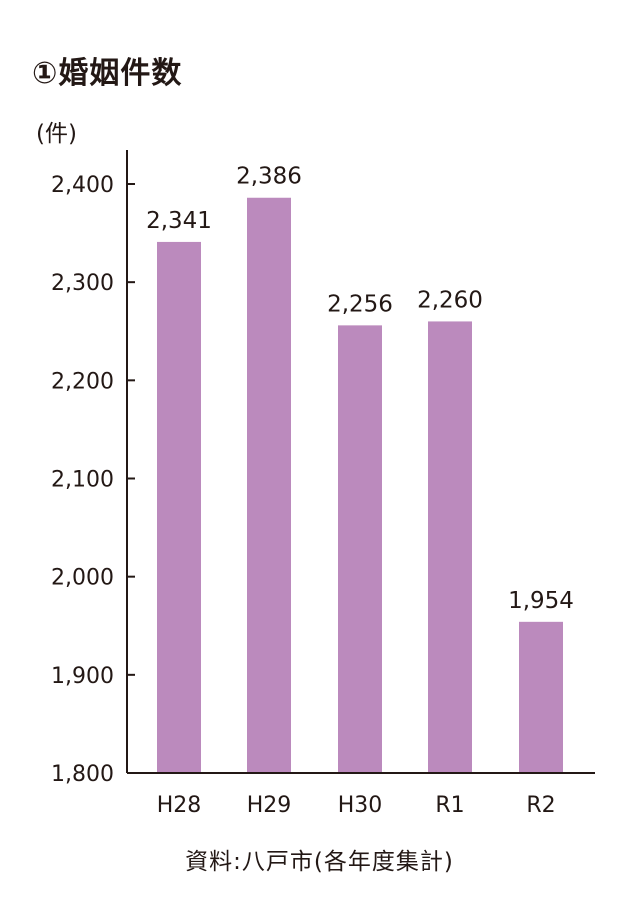 This screenshot has width=639, height=900. I want to click on x-category-label: R1, so click(449, 805).